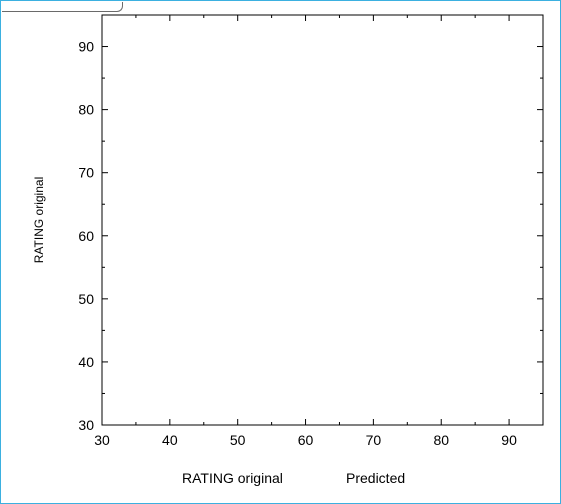 This screenshot has width=561, height=504. What do you see at coordinates (86, 425) in the screenshot?
I see `y-tick-label: 30` at bounding box center [86, 425].